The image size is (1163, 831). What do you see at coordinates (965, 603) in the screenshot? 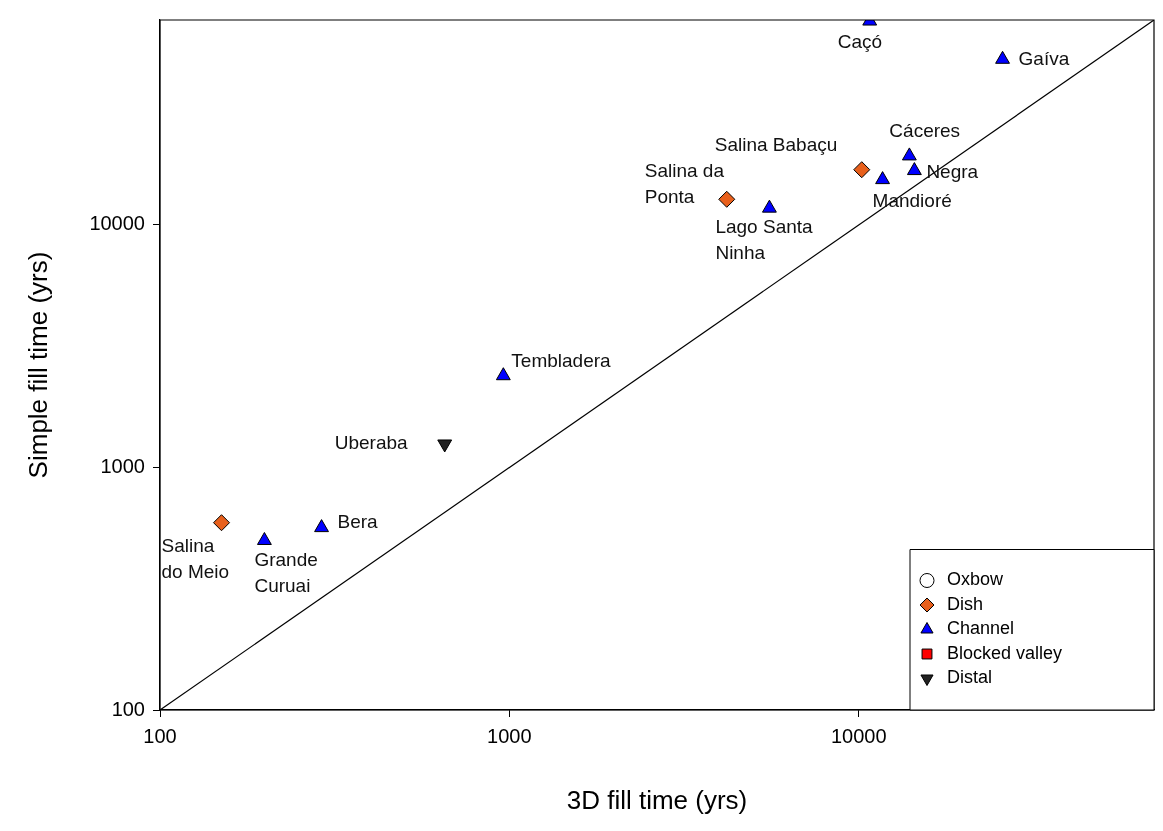
I see `legend-label: Dish` at bounding box center [965, 603].